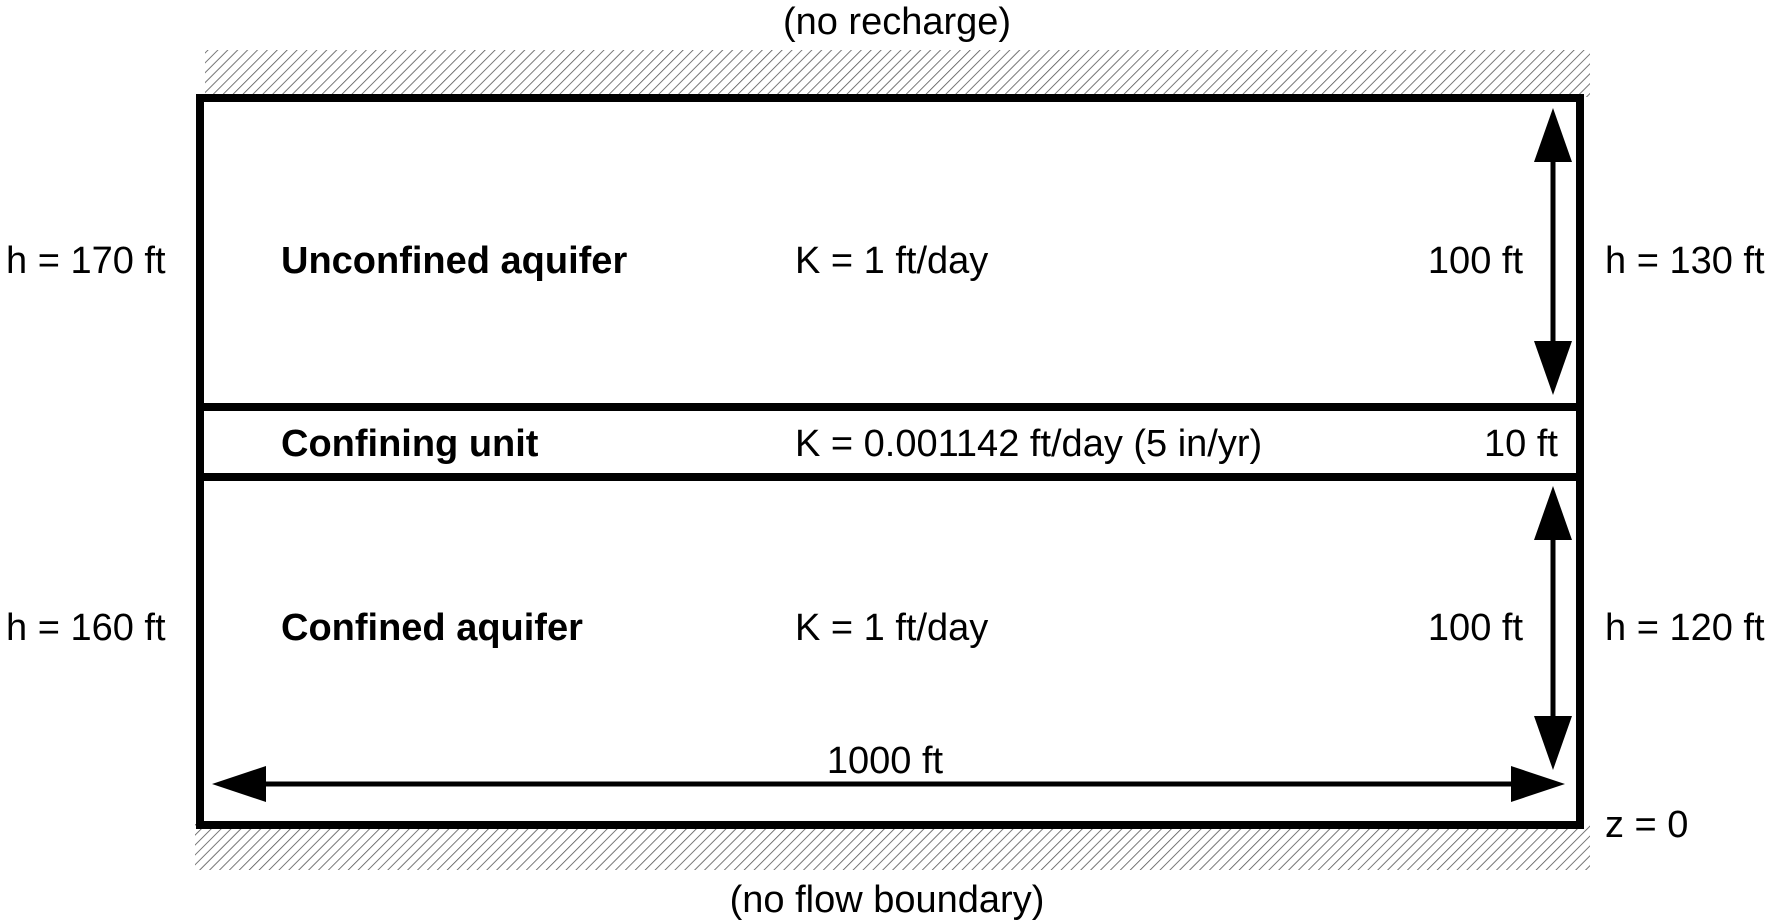 The width and height of the screenshot is (1792, 920). What do you see at coordinates (887, 899) in the screenshot?
I see `bottom-boundary-label: (no flow boundary)` at bounding box center [887, 899].